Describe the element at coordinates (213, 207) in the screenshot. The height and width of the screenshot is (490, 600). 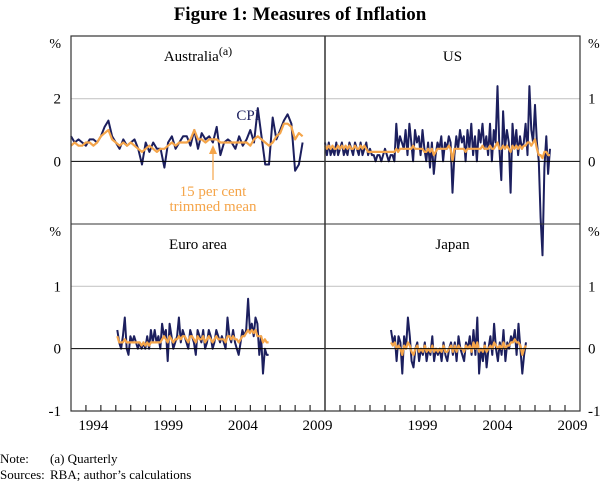
I see `trimmed-mean-label: trimmed mean` at that location.